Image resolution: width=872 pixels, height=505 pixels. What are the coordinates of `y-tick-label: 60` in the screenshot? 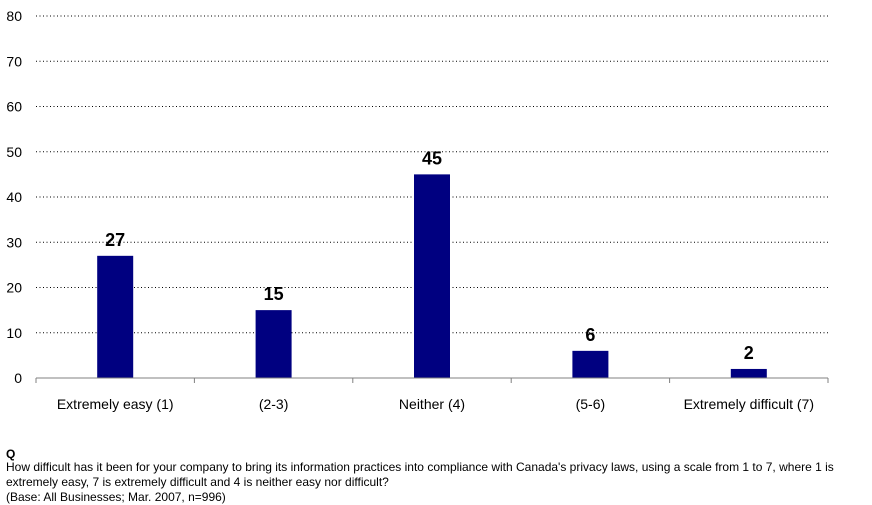 It's located at (14, 107).